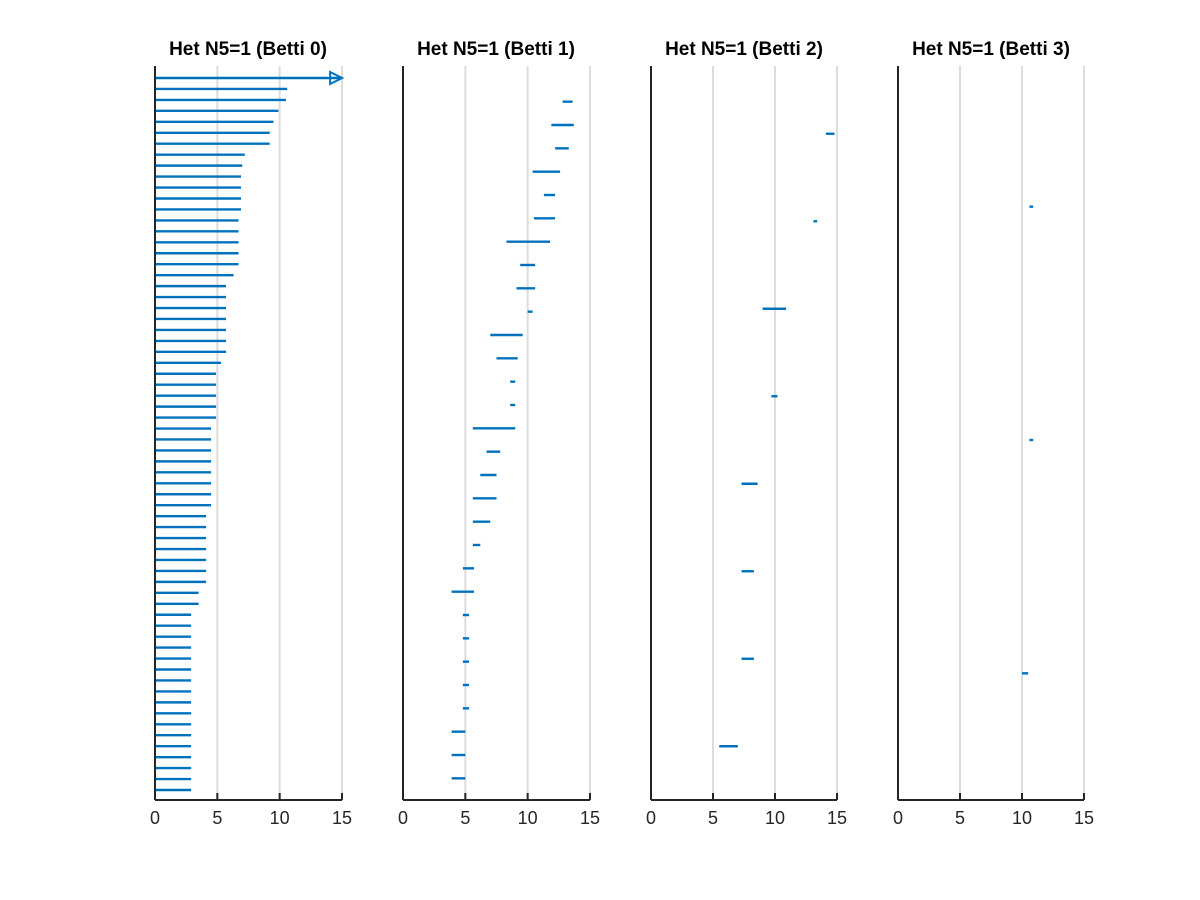 This screenshot has width=1200, height=900. What do you see at coordinates (248, 49) in the screenshot?
I see `panel-title: Het N5=1 (Betti 0)` at bounding box center [248, 49].